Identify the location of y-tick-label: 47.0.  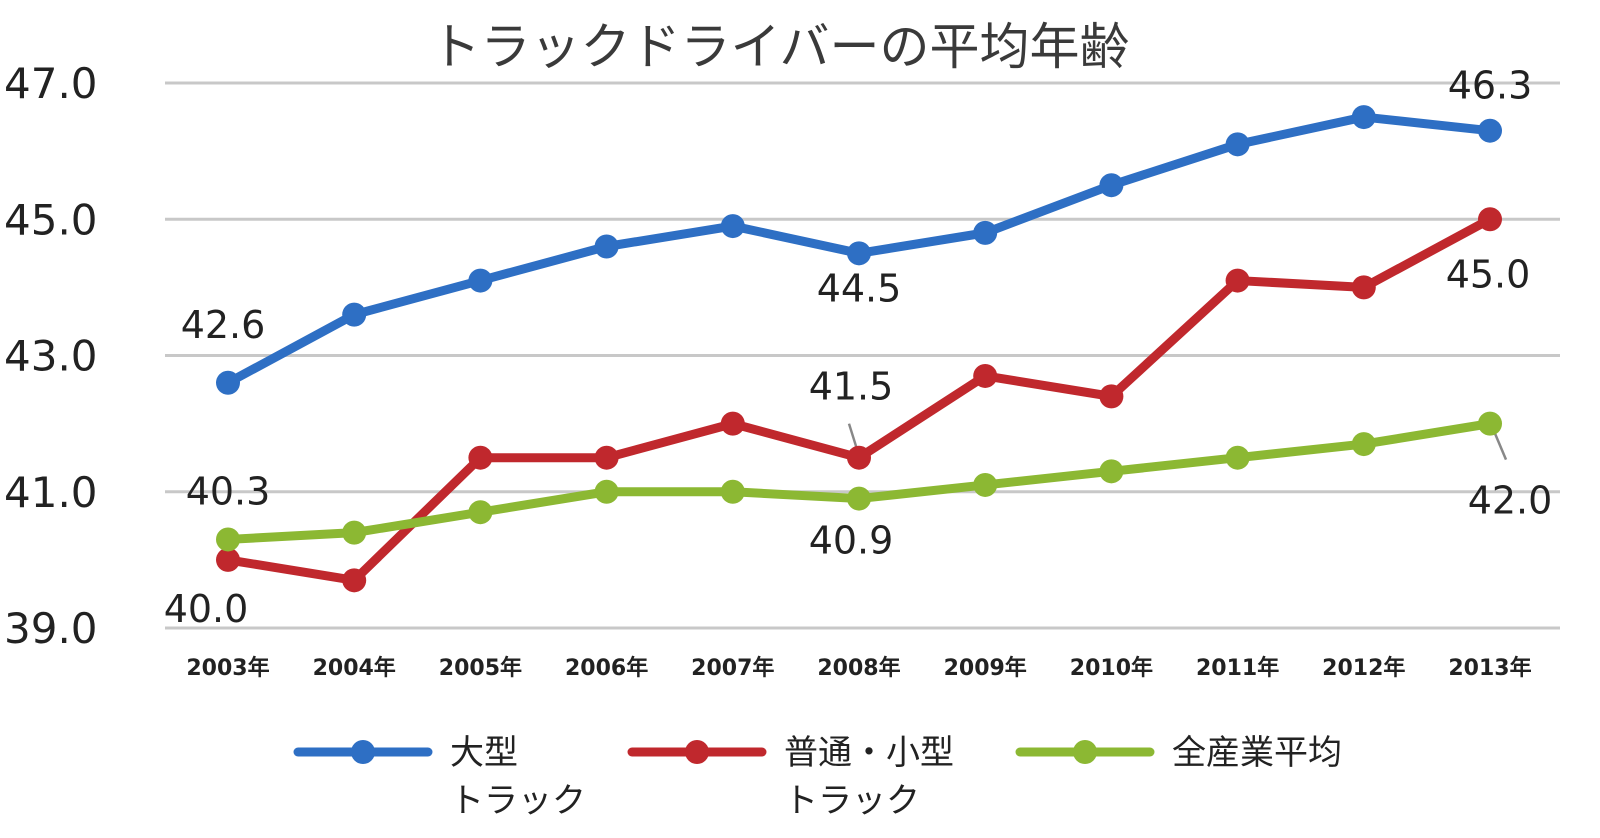
(51, 83).